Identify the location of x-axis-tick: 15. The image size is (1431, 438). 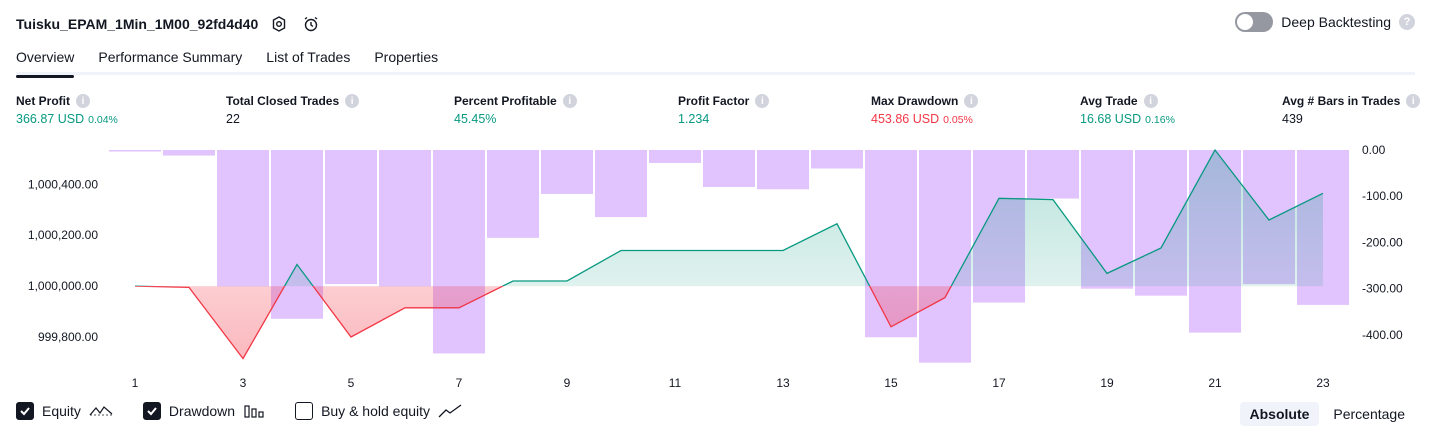
(891, 383).